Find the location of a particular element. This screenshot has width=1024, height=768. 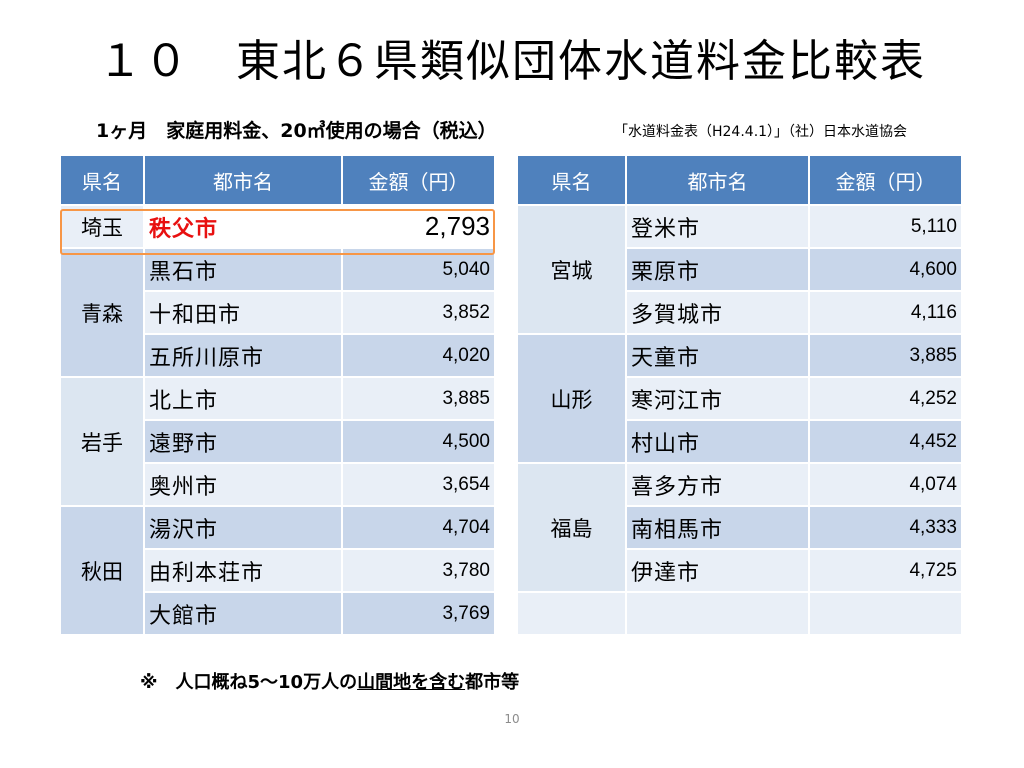

table-row: 寒河江市 4,252 is located at coordinates (739, 398).